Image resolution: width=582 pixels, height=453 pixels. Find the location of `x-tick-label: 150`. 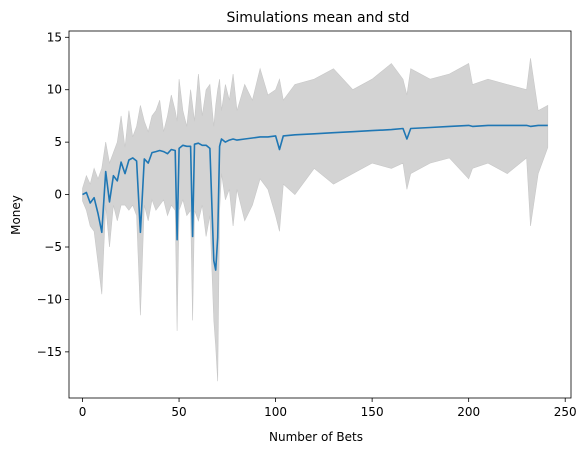

x-tick-label: 150 is located at coordinates (372, 412).